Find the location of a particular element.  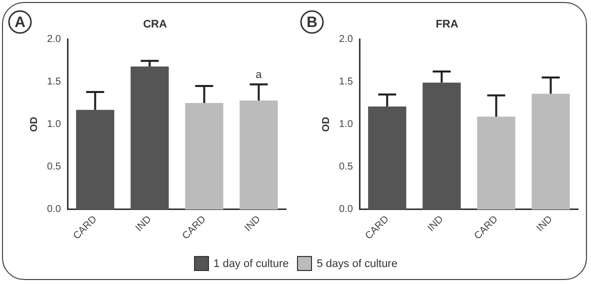

text: A is located at coordinates (20, 23).